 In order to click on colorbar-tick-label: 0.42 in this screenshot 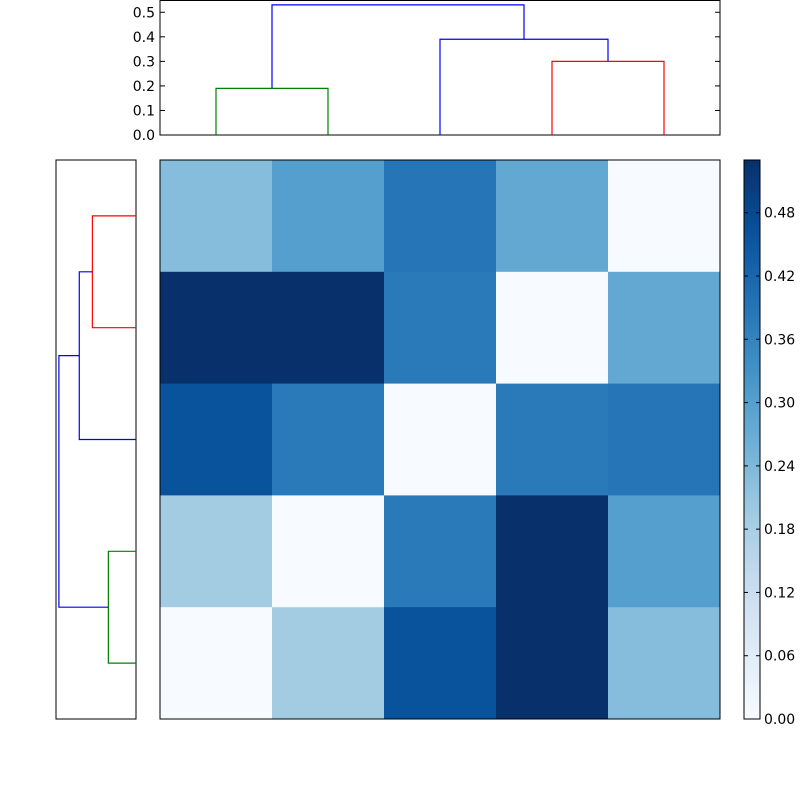, I will do `click(779, 277)`.